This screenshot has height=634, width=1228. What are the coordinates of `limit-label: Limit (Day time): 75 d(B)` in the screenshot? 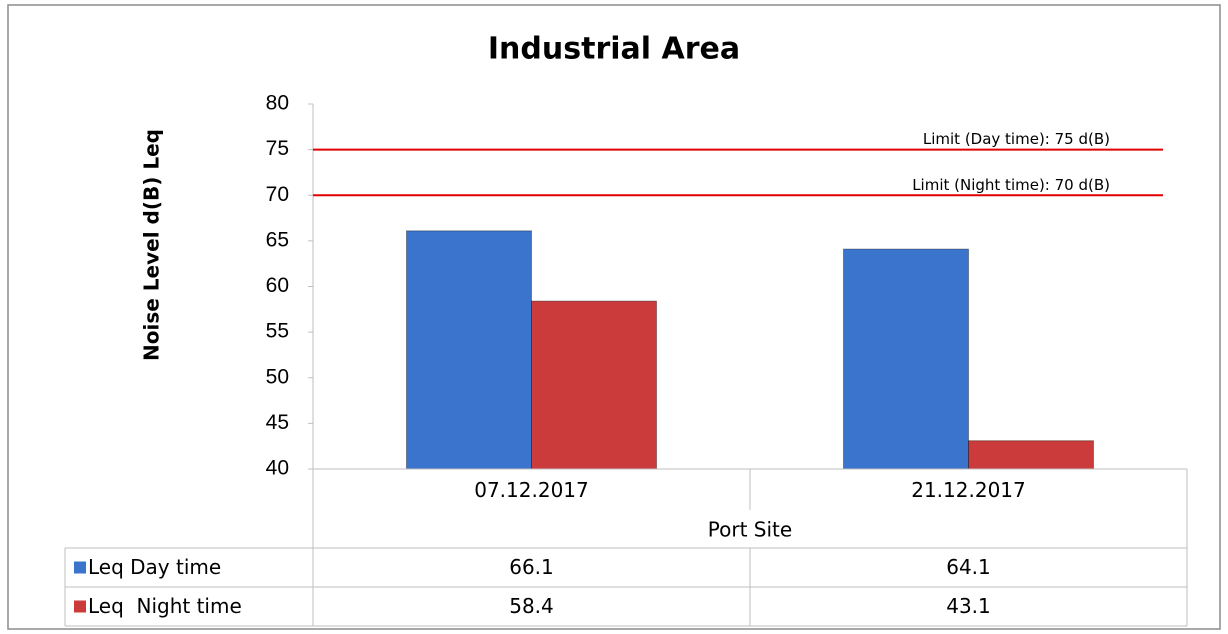 It's located at (1016, 139).